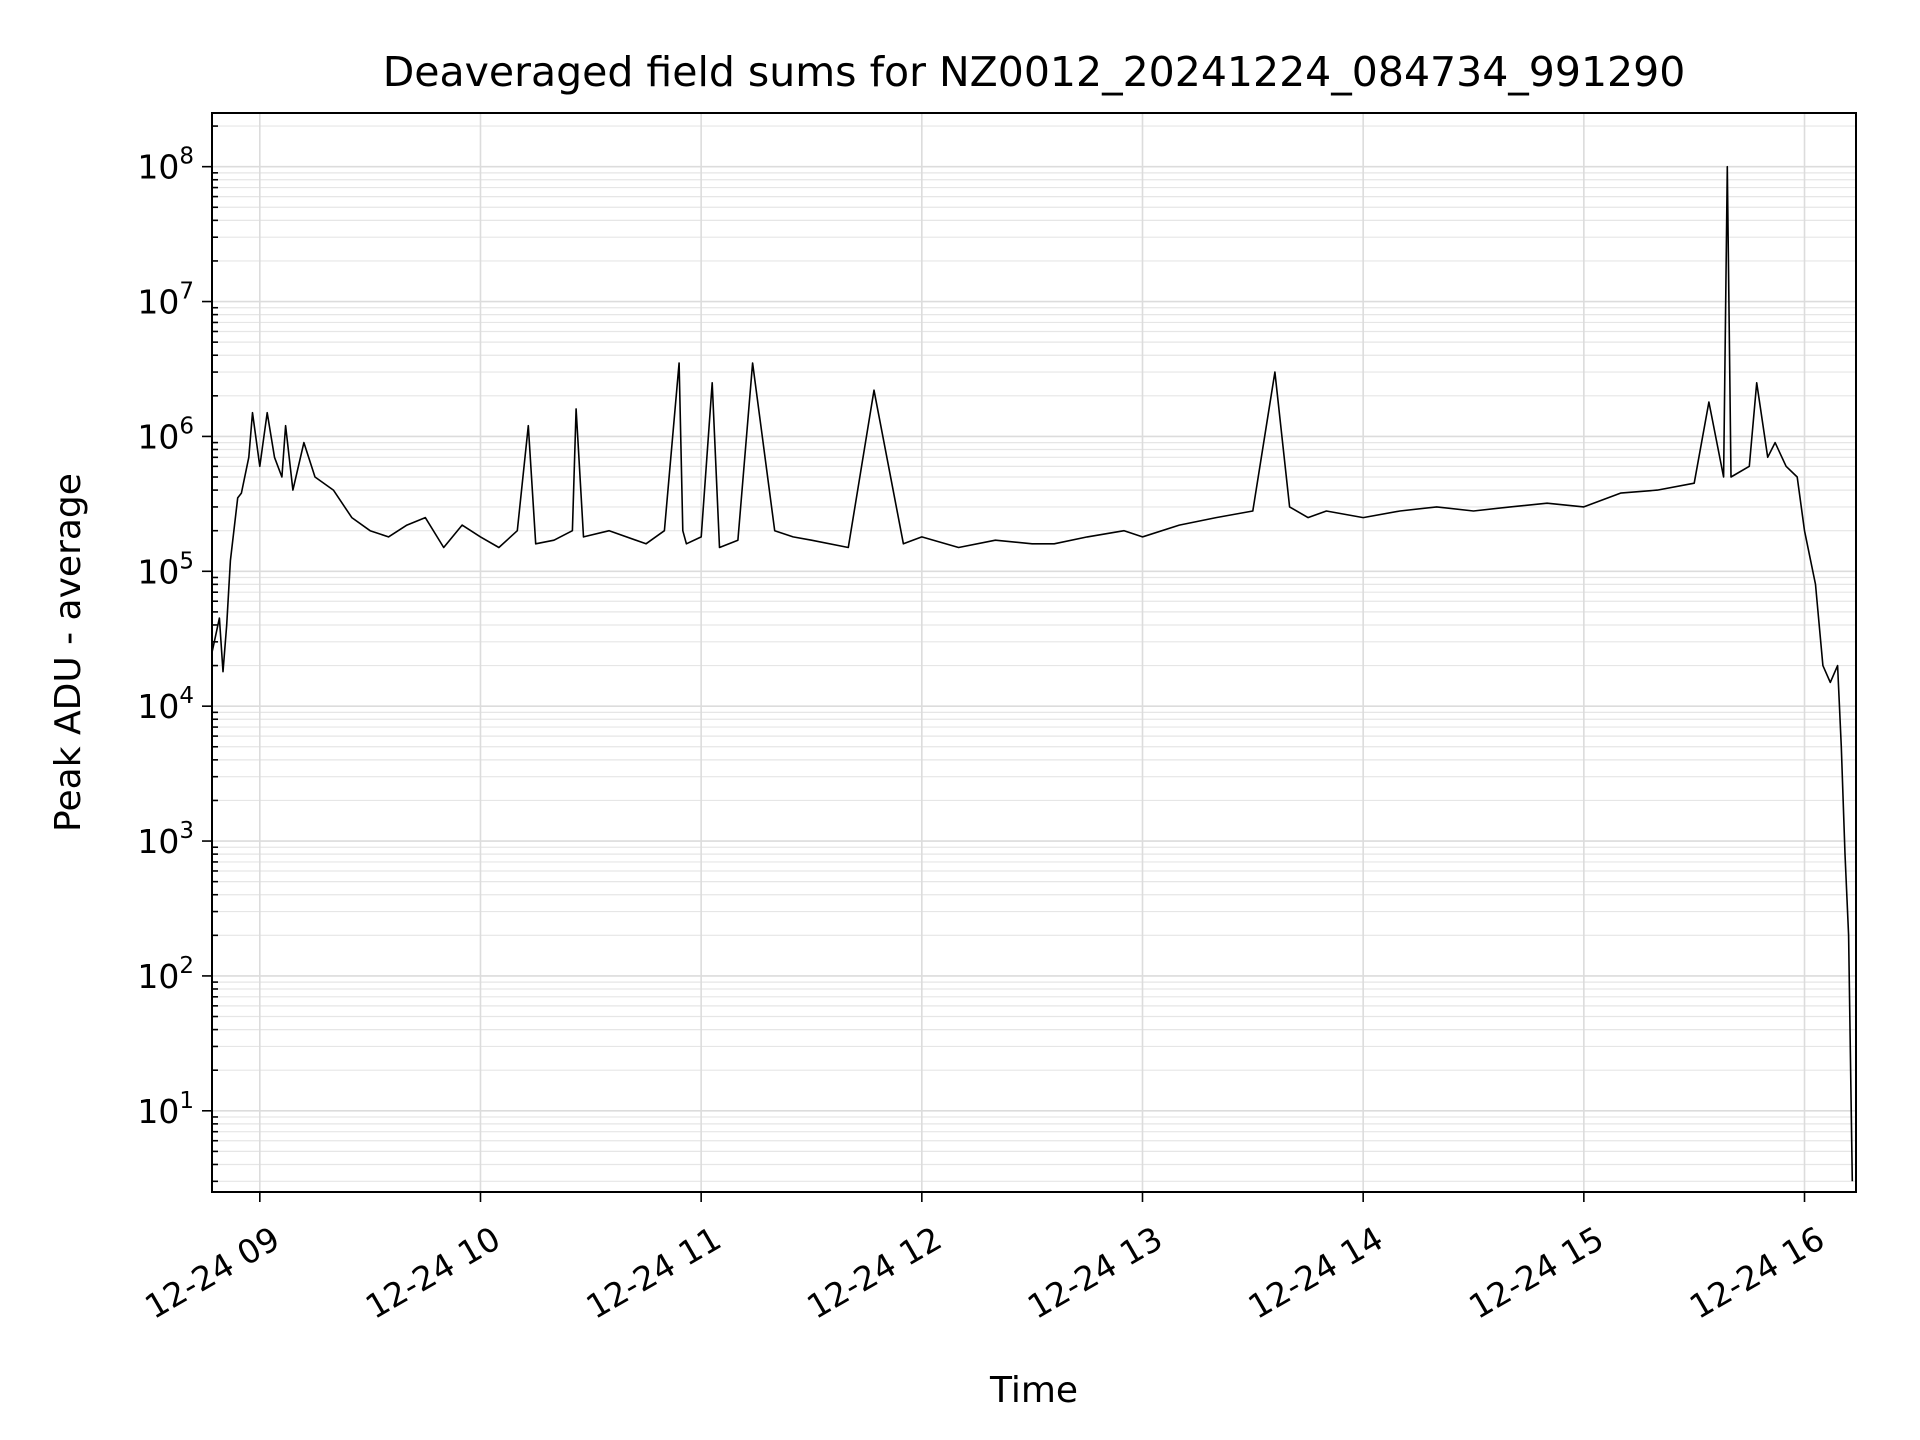 The height and width of the screenshot is (1440, 1920). I want to click on y-tick-label: 10⁴, so click(165, 704).